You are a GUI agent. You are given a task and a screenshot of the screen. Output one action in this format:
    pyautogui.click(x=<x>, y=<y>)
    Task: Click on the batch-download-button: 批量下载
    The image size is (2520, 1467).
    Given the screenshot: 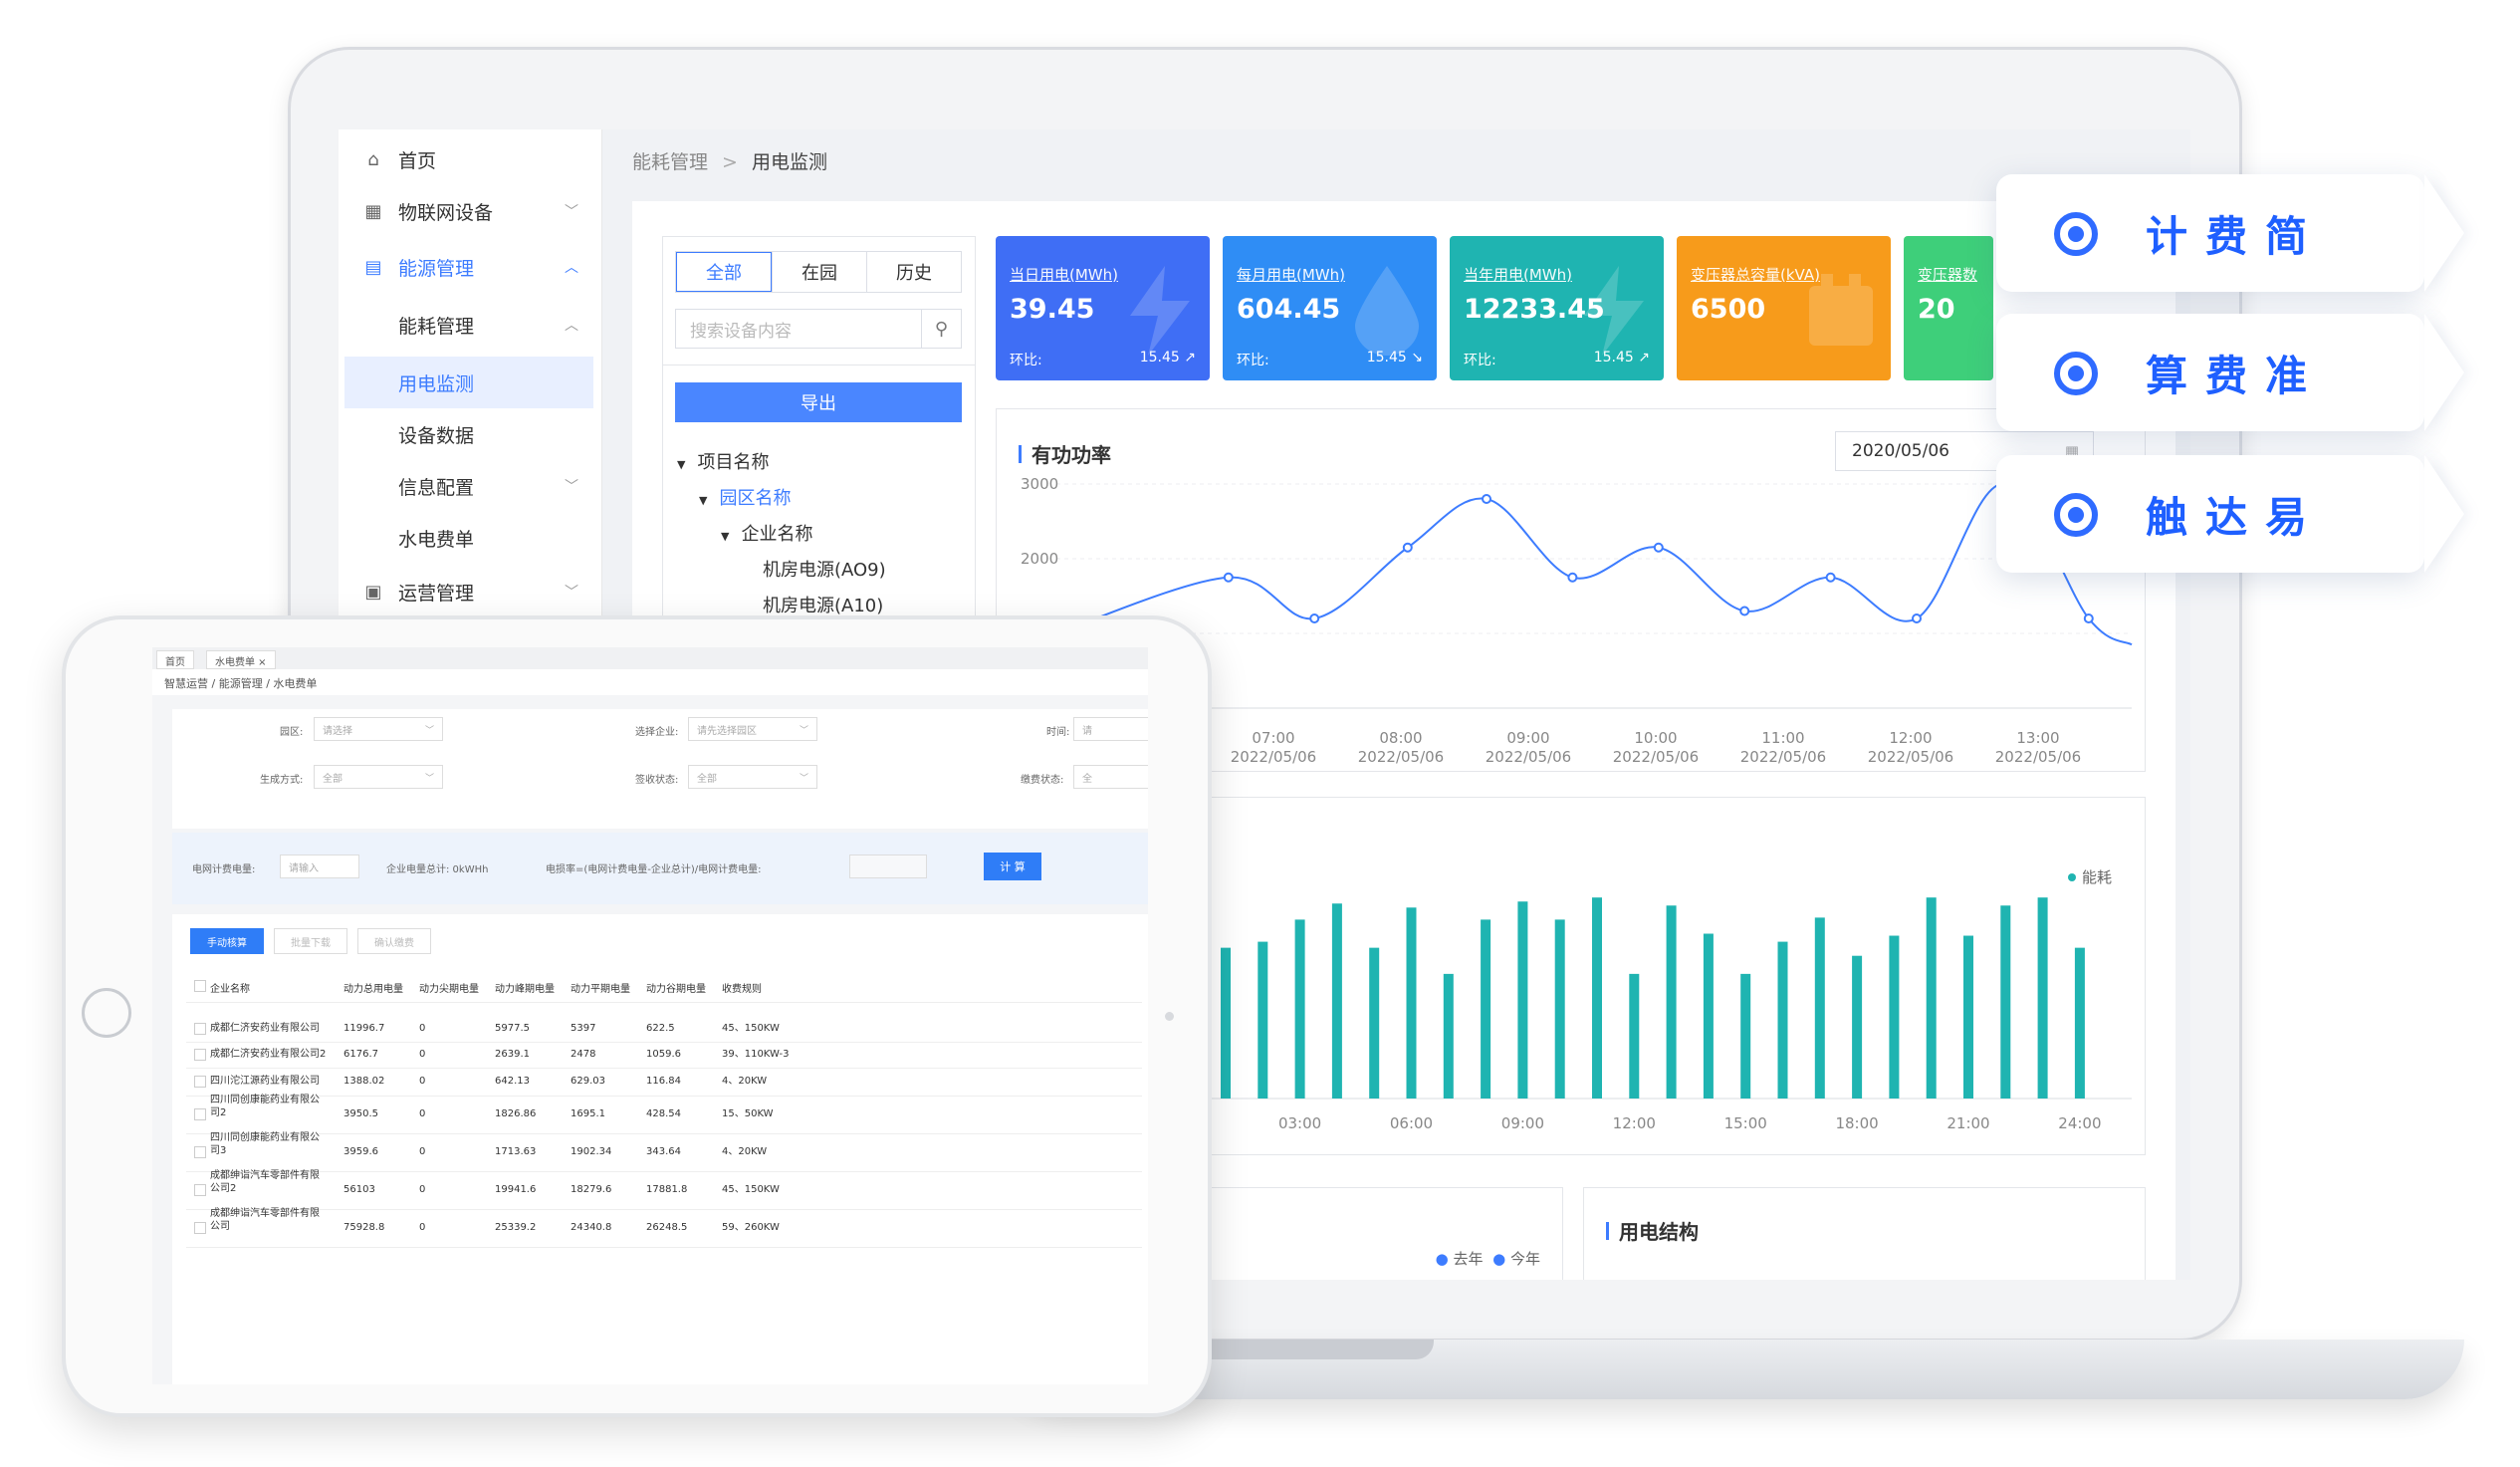 What is the action you would take?
    pyautogui.click(x=310, y=941)
    